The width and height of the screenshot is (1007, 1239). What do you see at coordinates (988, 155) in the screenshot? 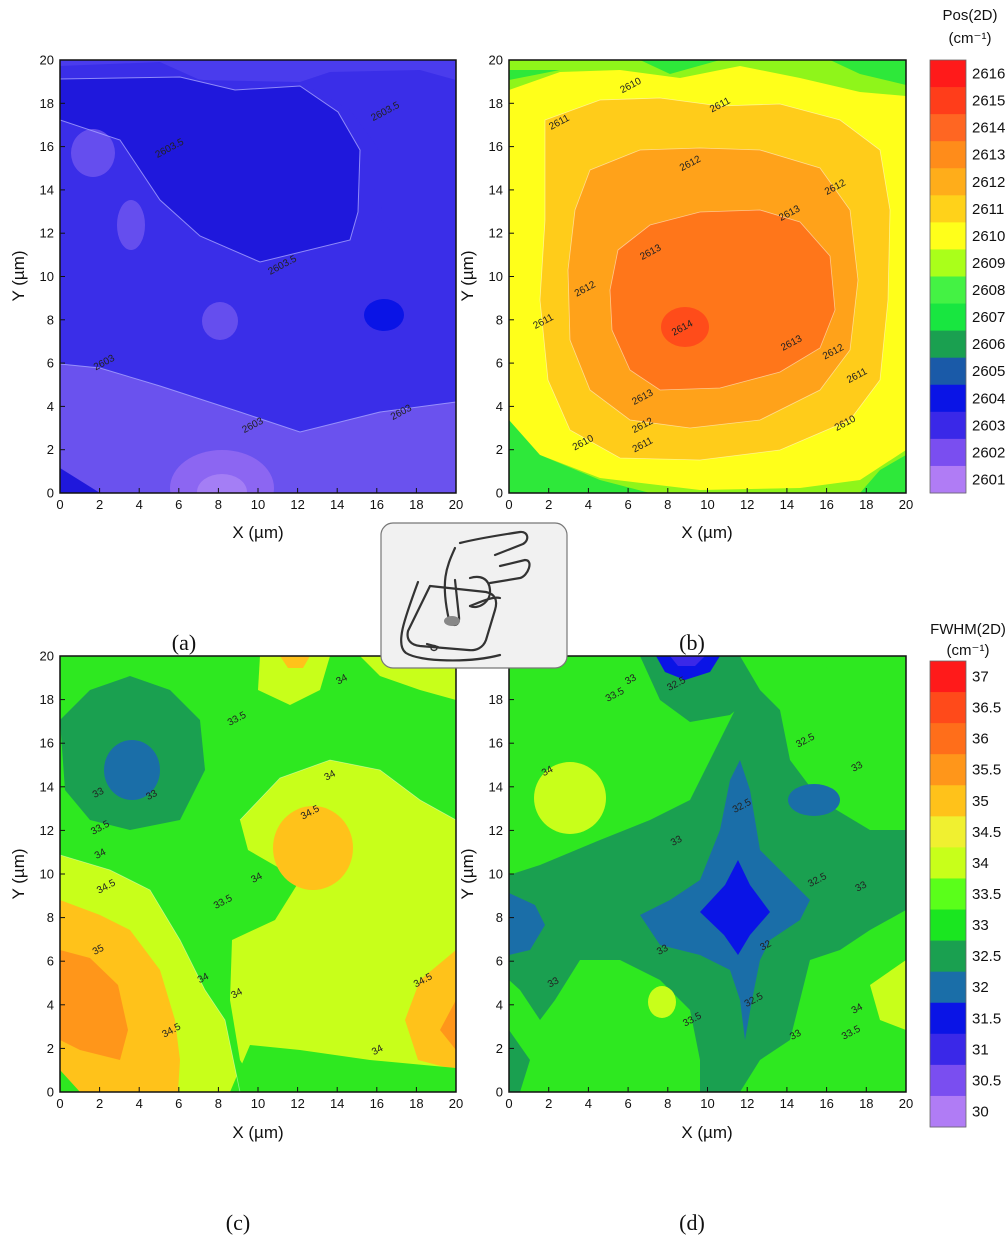
I see `colorbar-tick-label: 2613` at bounding box center [988, 155].